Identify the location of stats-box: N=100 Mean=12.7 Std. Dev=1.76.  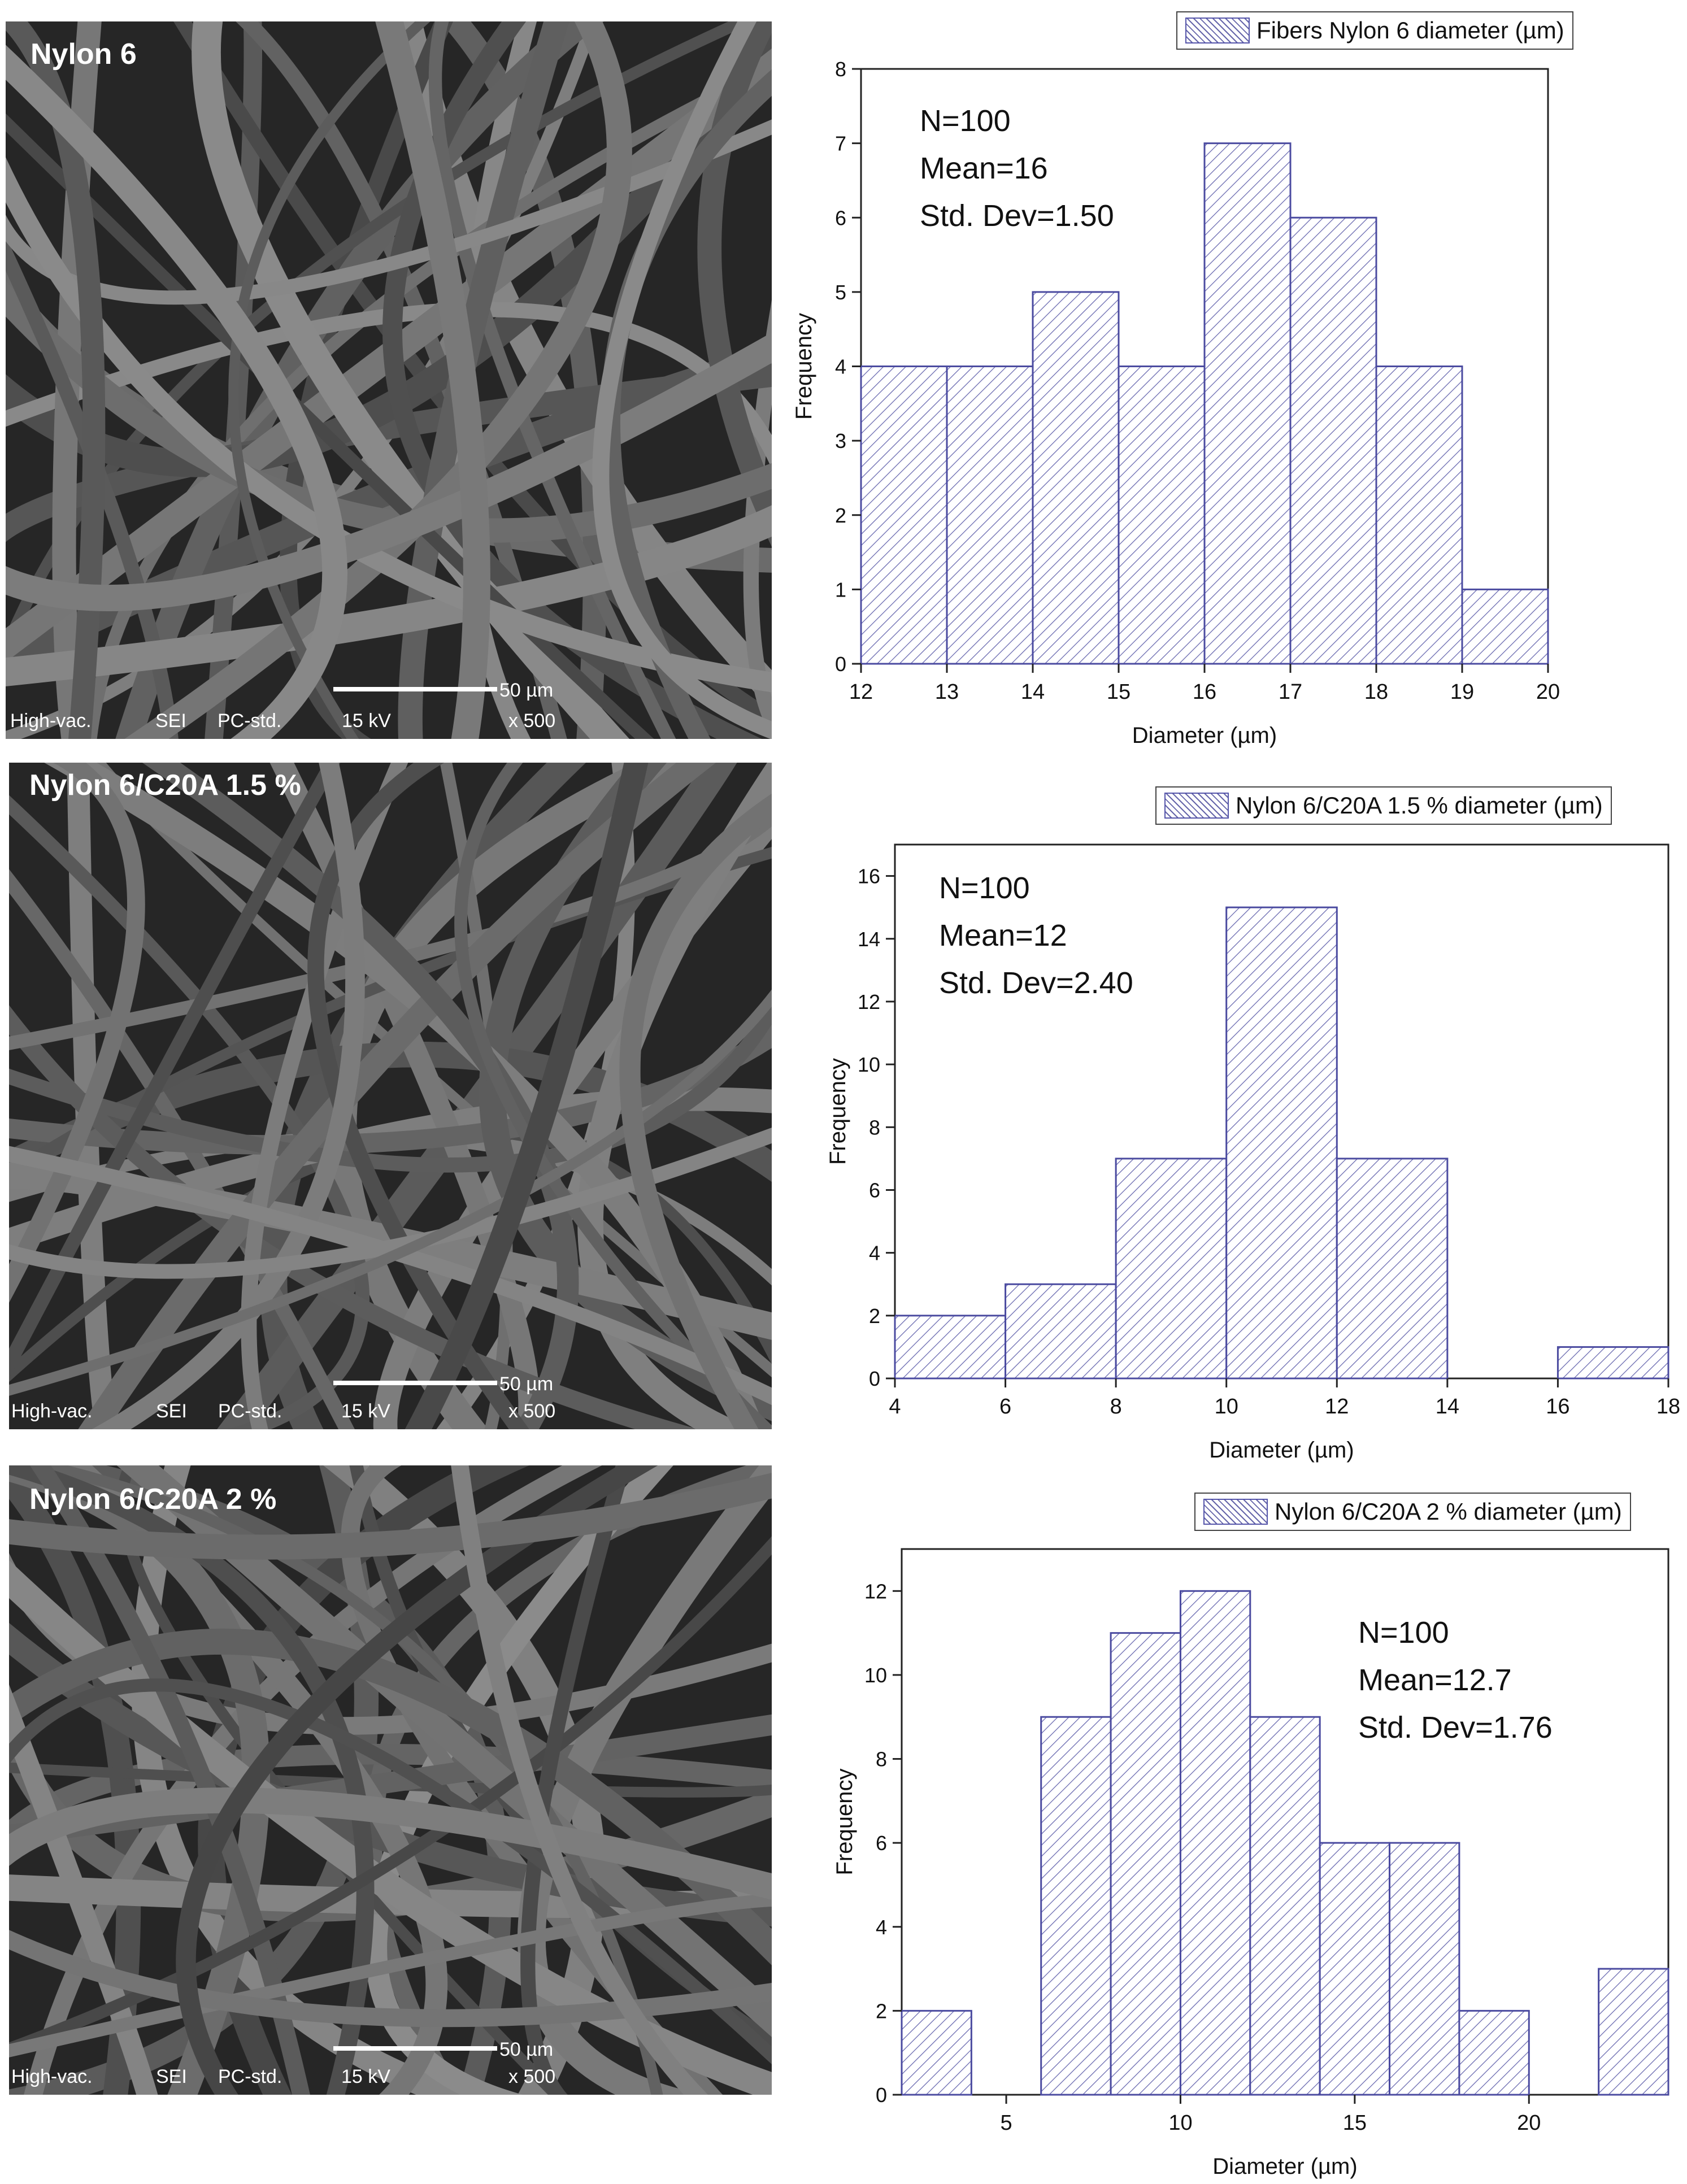
(1455, 1680).